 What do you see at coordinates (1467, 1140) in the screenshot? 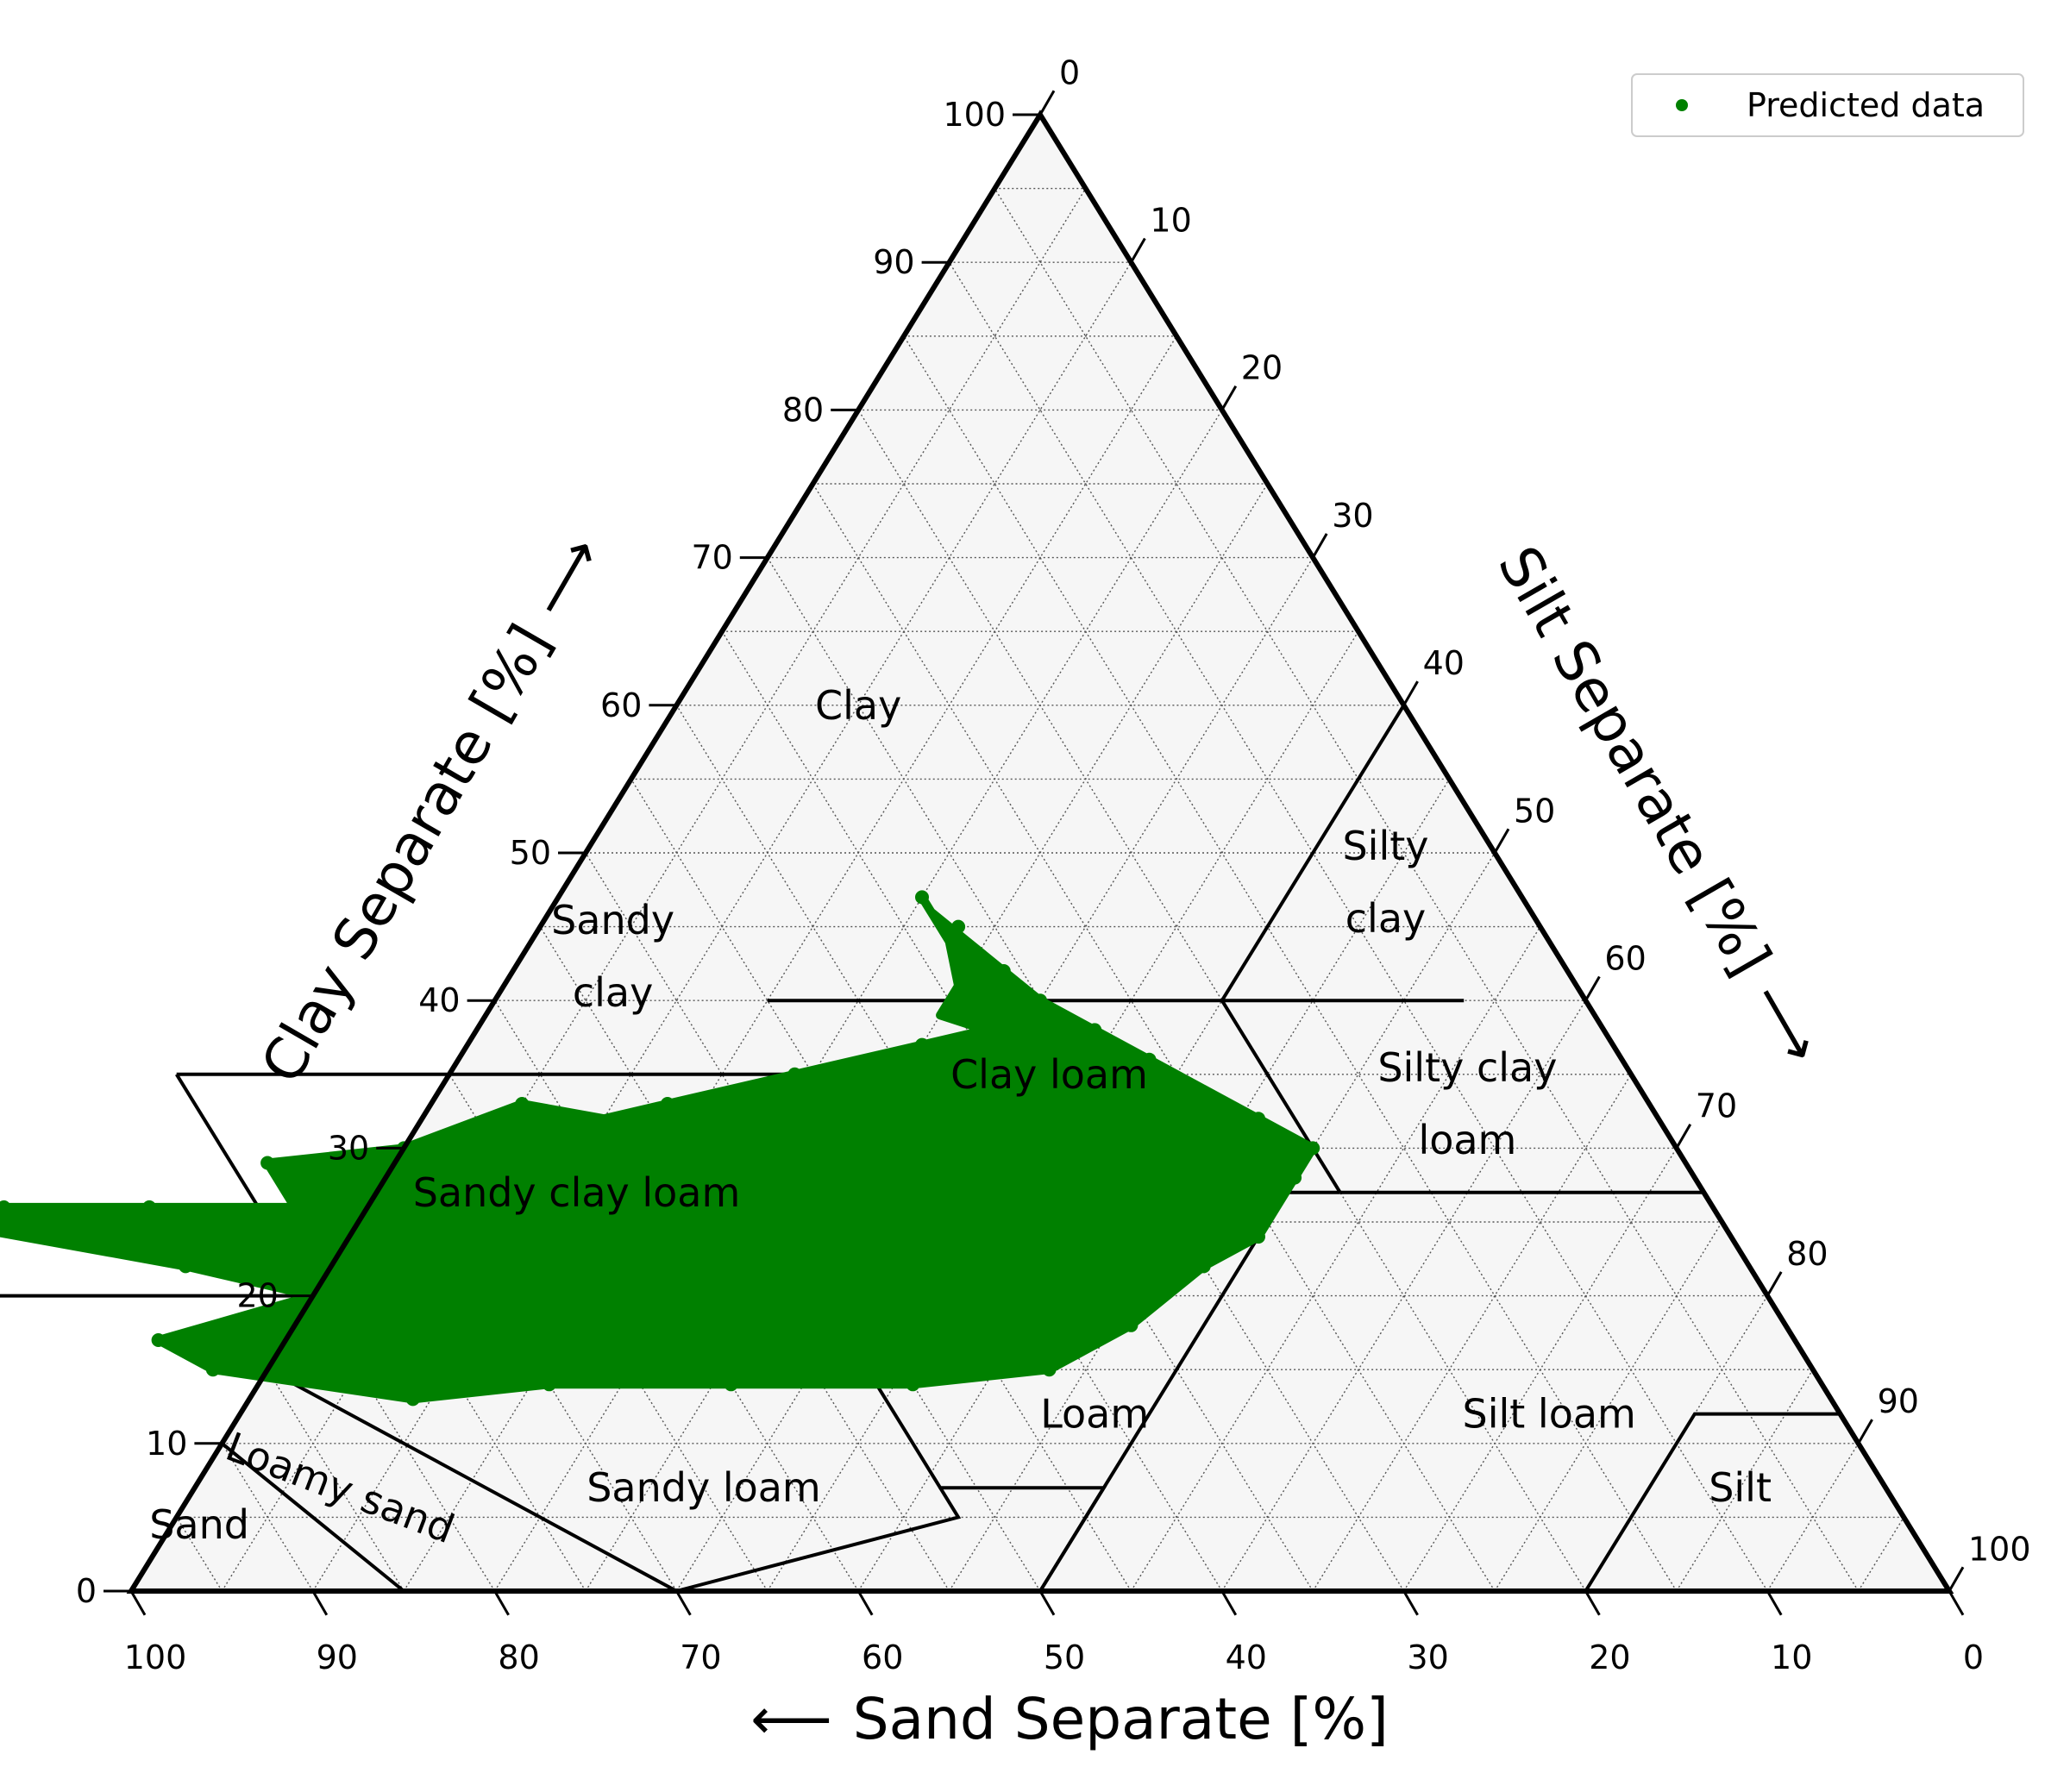
I see `region-label-line: loam` at bounding box center [1467, 1140].